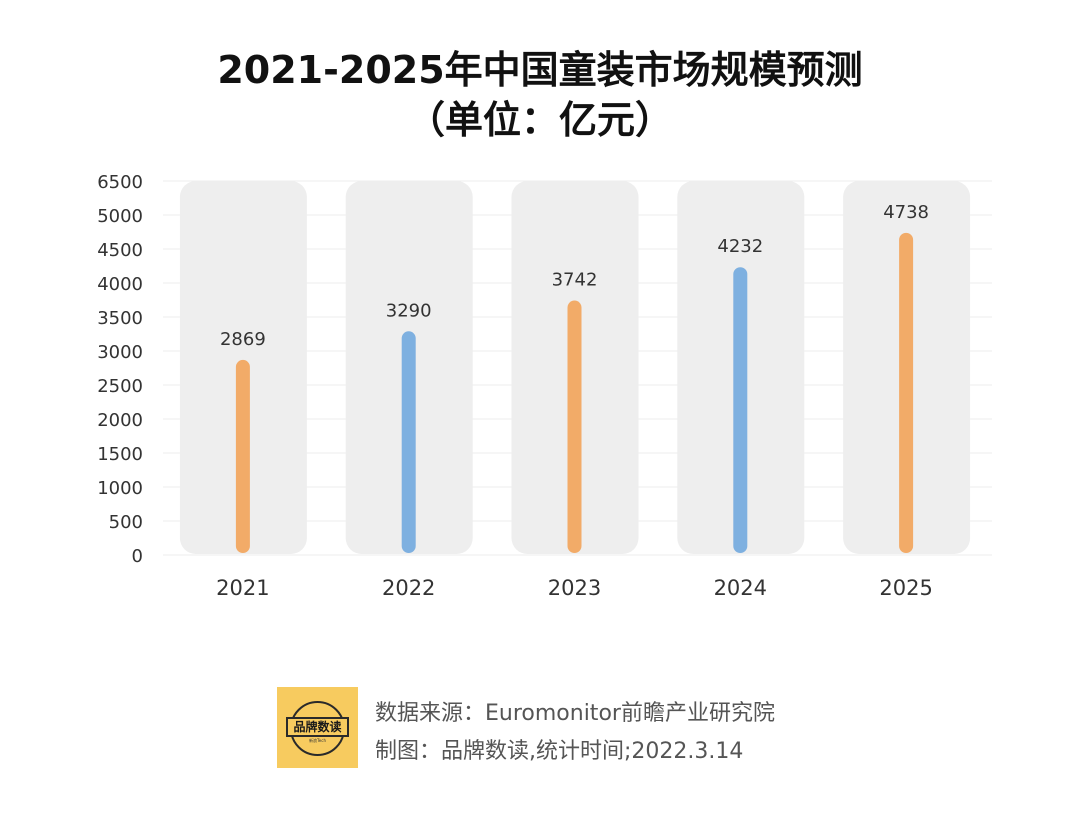 This screenshot has width=1080, height=815. Describe the element at coordinates (120, 216) in the screenshot. I see `y-tick-label: 5000` at that location.